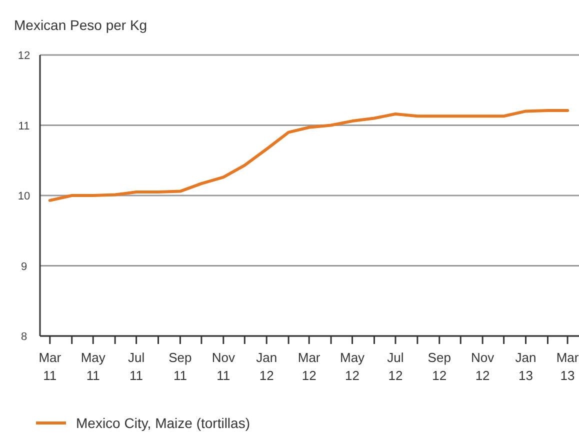  What do you see at coordinates (50, 366) in the screenshot?
I see `x-tick-label: Mar 11` at bounding box center [50, 366].